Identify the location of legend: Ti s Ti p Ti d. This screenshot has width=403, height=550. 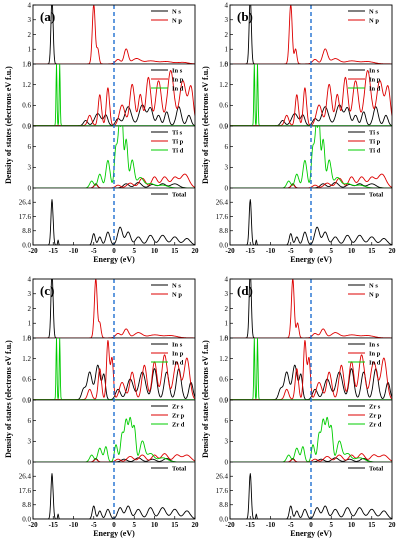
(167, 141).